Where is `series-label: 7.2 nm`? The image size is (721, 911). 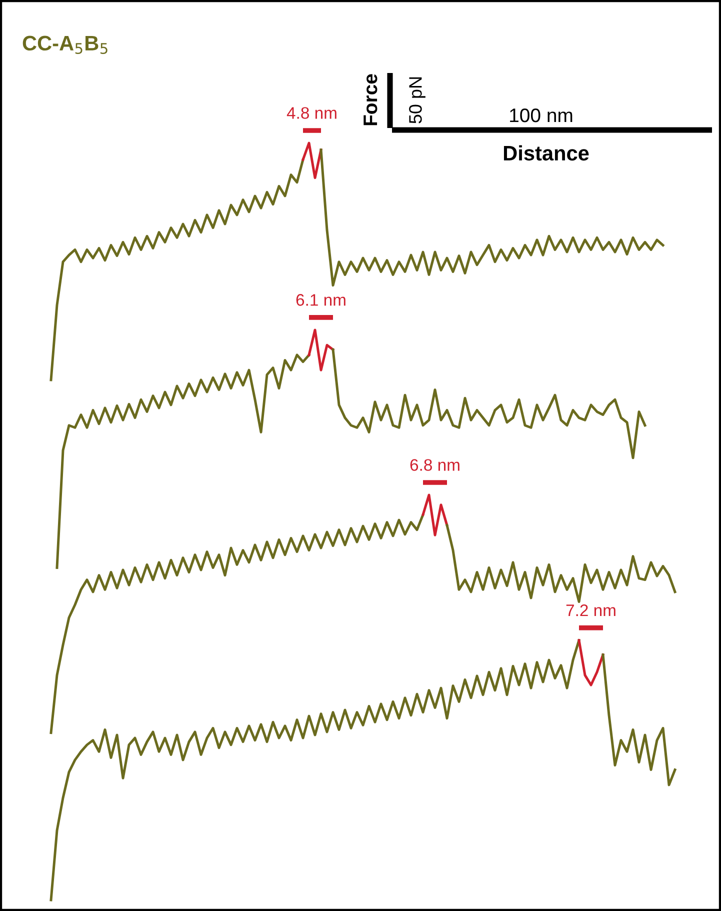 series-label: 7.2 nm is located at coordinates (591, 610).